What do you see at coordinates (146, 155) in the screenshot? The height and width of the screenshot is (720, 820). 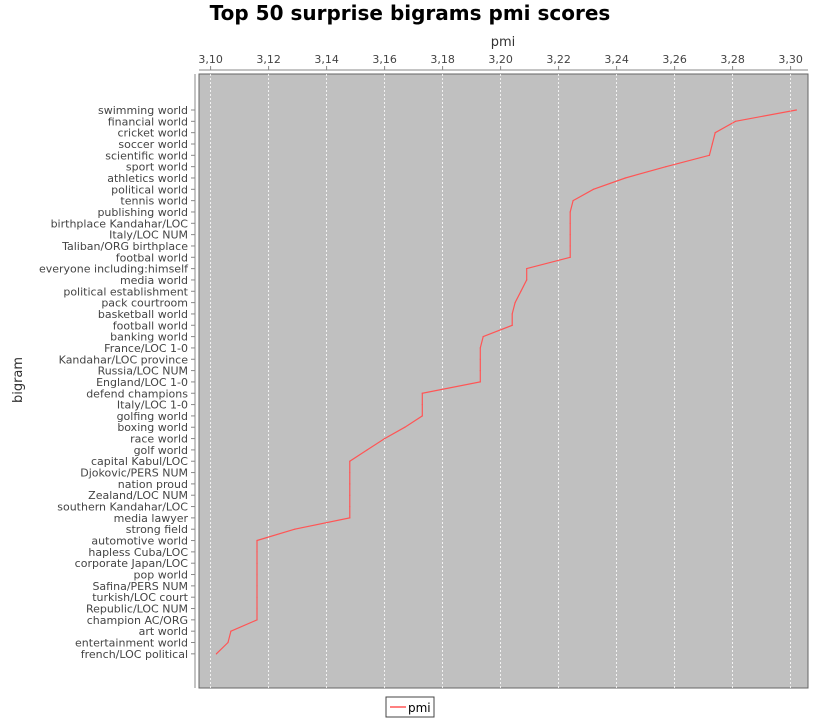 I see `y-tick-label: scientific world` at bounding box center [146, 155].